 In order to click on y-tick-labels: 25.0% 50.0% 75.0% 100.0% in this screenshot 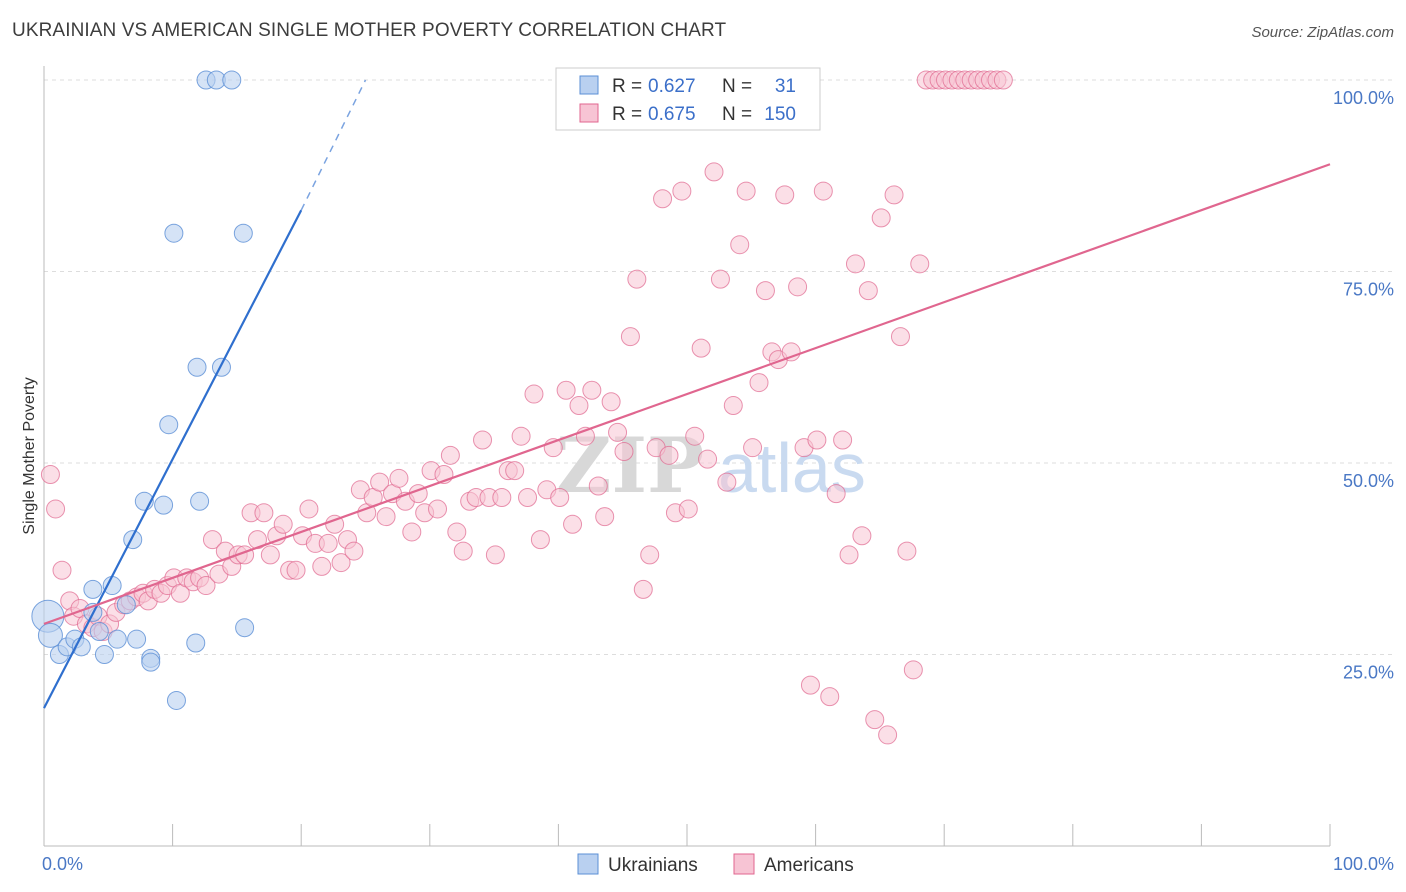, I will do `click(1363, 385)`.